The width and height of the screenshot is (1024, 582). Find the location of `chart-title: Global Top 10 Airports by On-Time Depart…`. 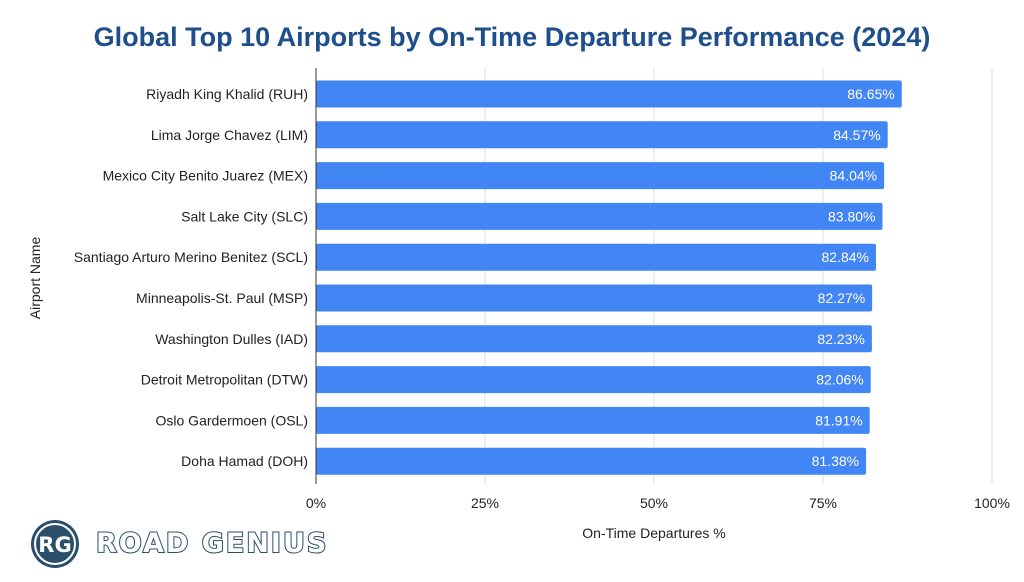

chart-title: Global Top 10 Airports by On-Time Depart… is located at coordinates (512, 37).